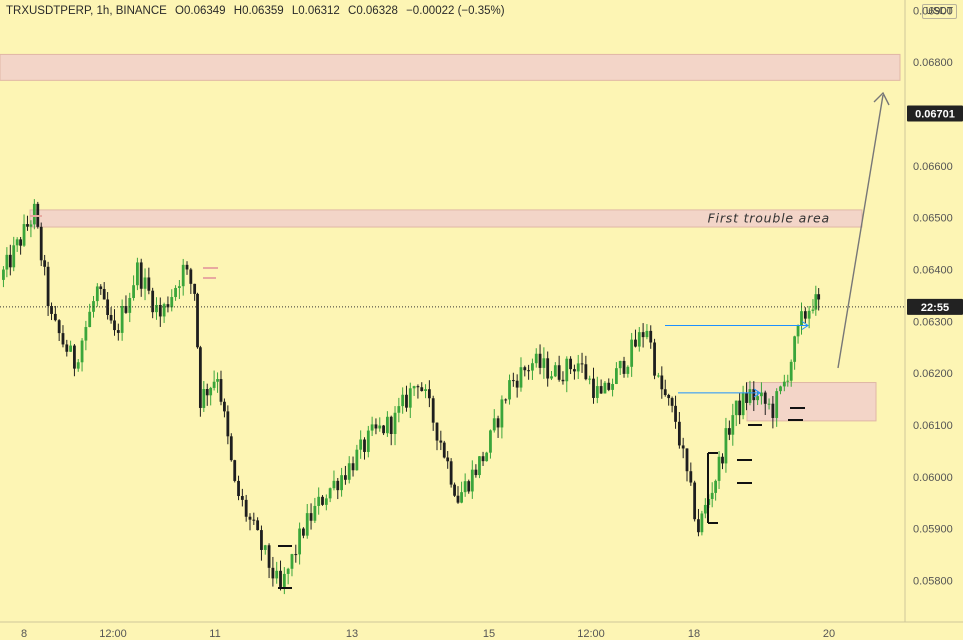 The width and height of the screenshot is (963, 640). I want to click on x-tick-label: 18, so click(694, 634).